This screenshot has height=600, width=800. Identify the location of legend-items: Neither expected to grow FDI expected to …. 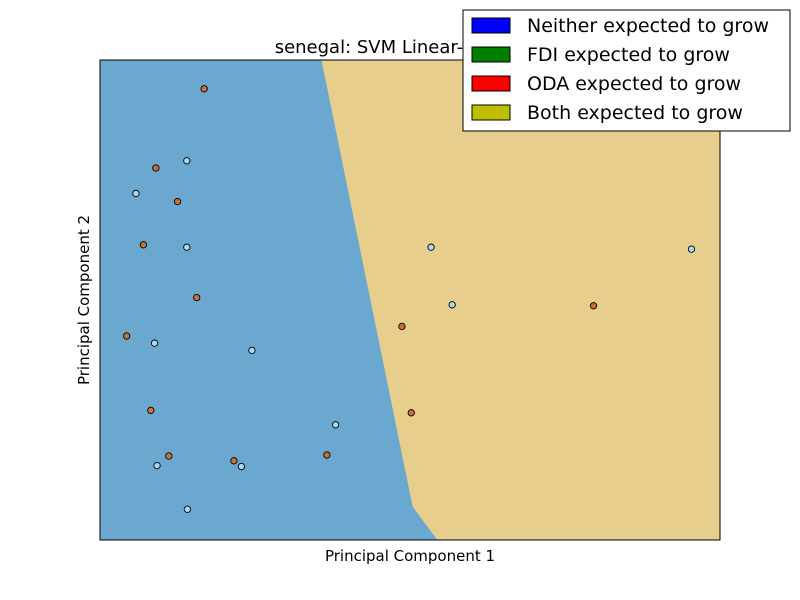
(620, 69).